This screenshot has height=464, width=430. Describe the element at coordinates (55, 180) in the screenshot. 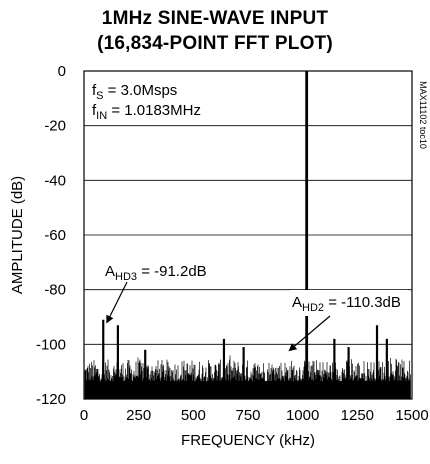

I see `y-tick-label: -40` at that location.